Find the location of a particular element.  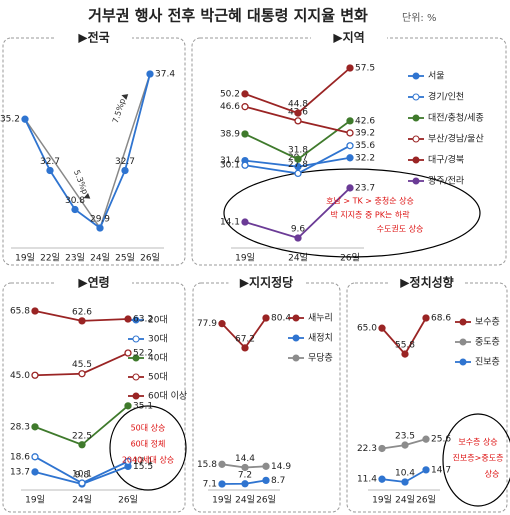

annotation: 박 지지층 중 PK는 하락 is located at coordinates (370, 215).